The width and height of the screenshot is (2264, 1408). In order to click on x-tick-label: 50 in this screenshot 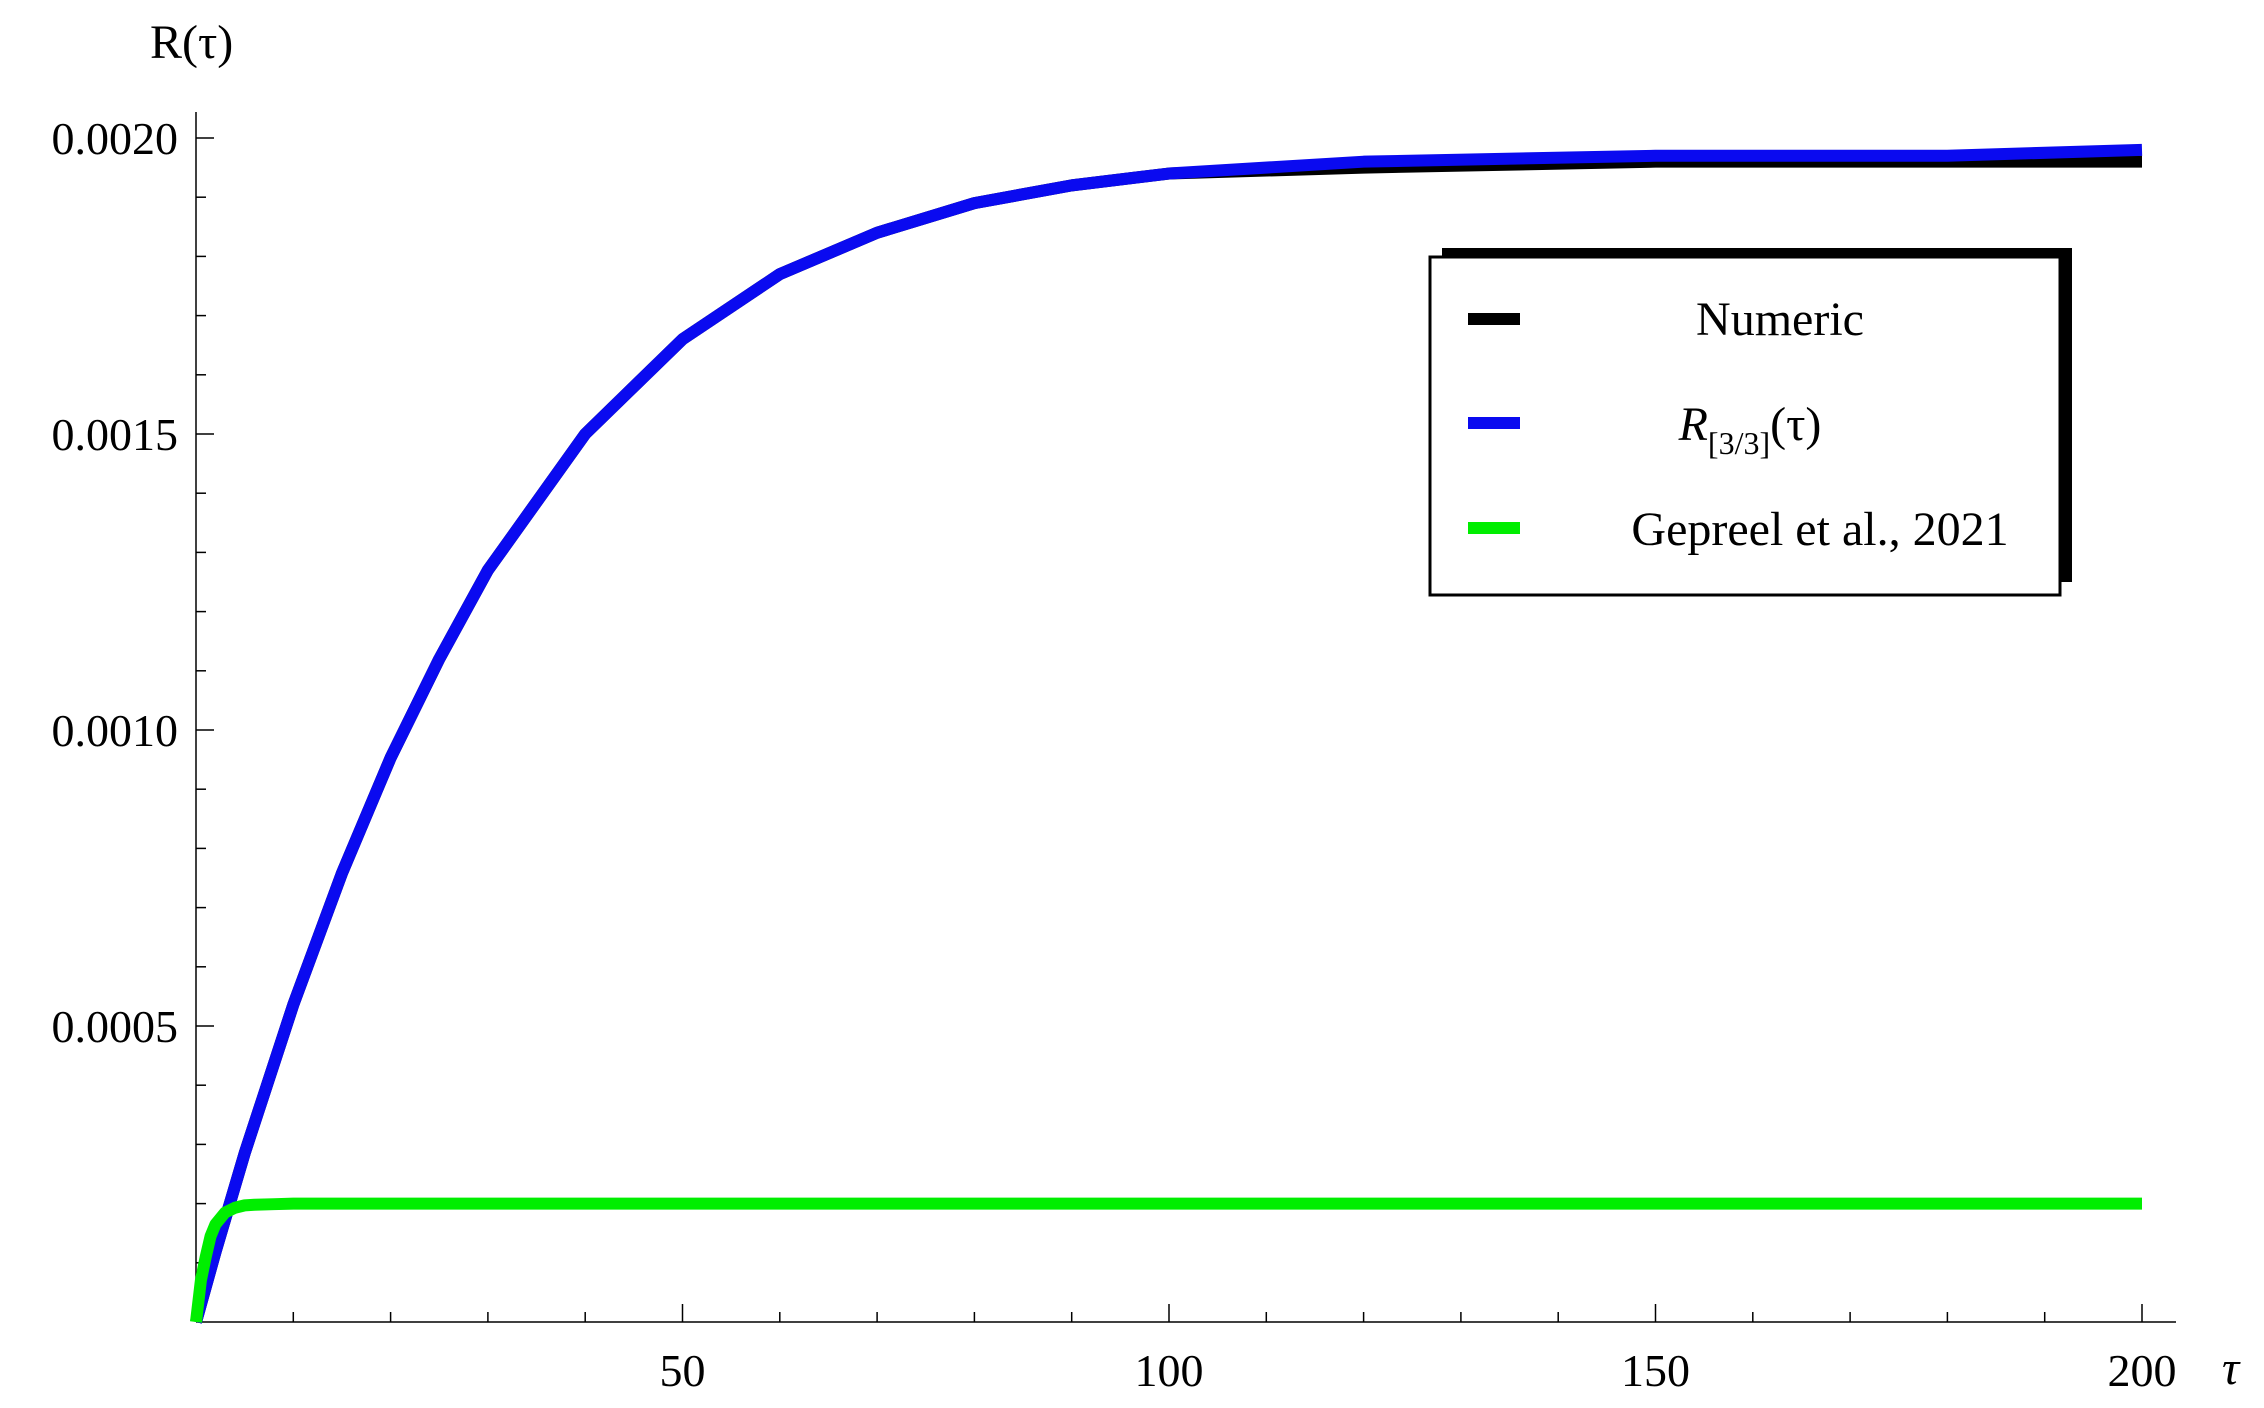, I will do `click(683, 1370)`.